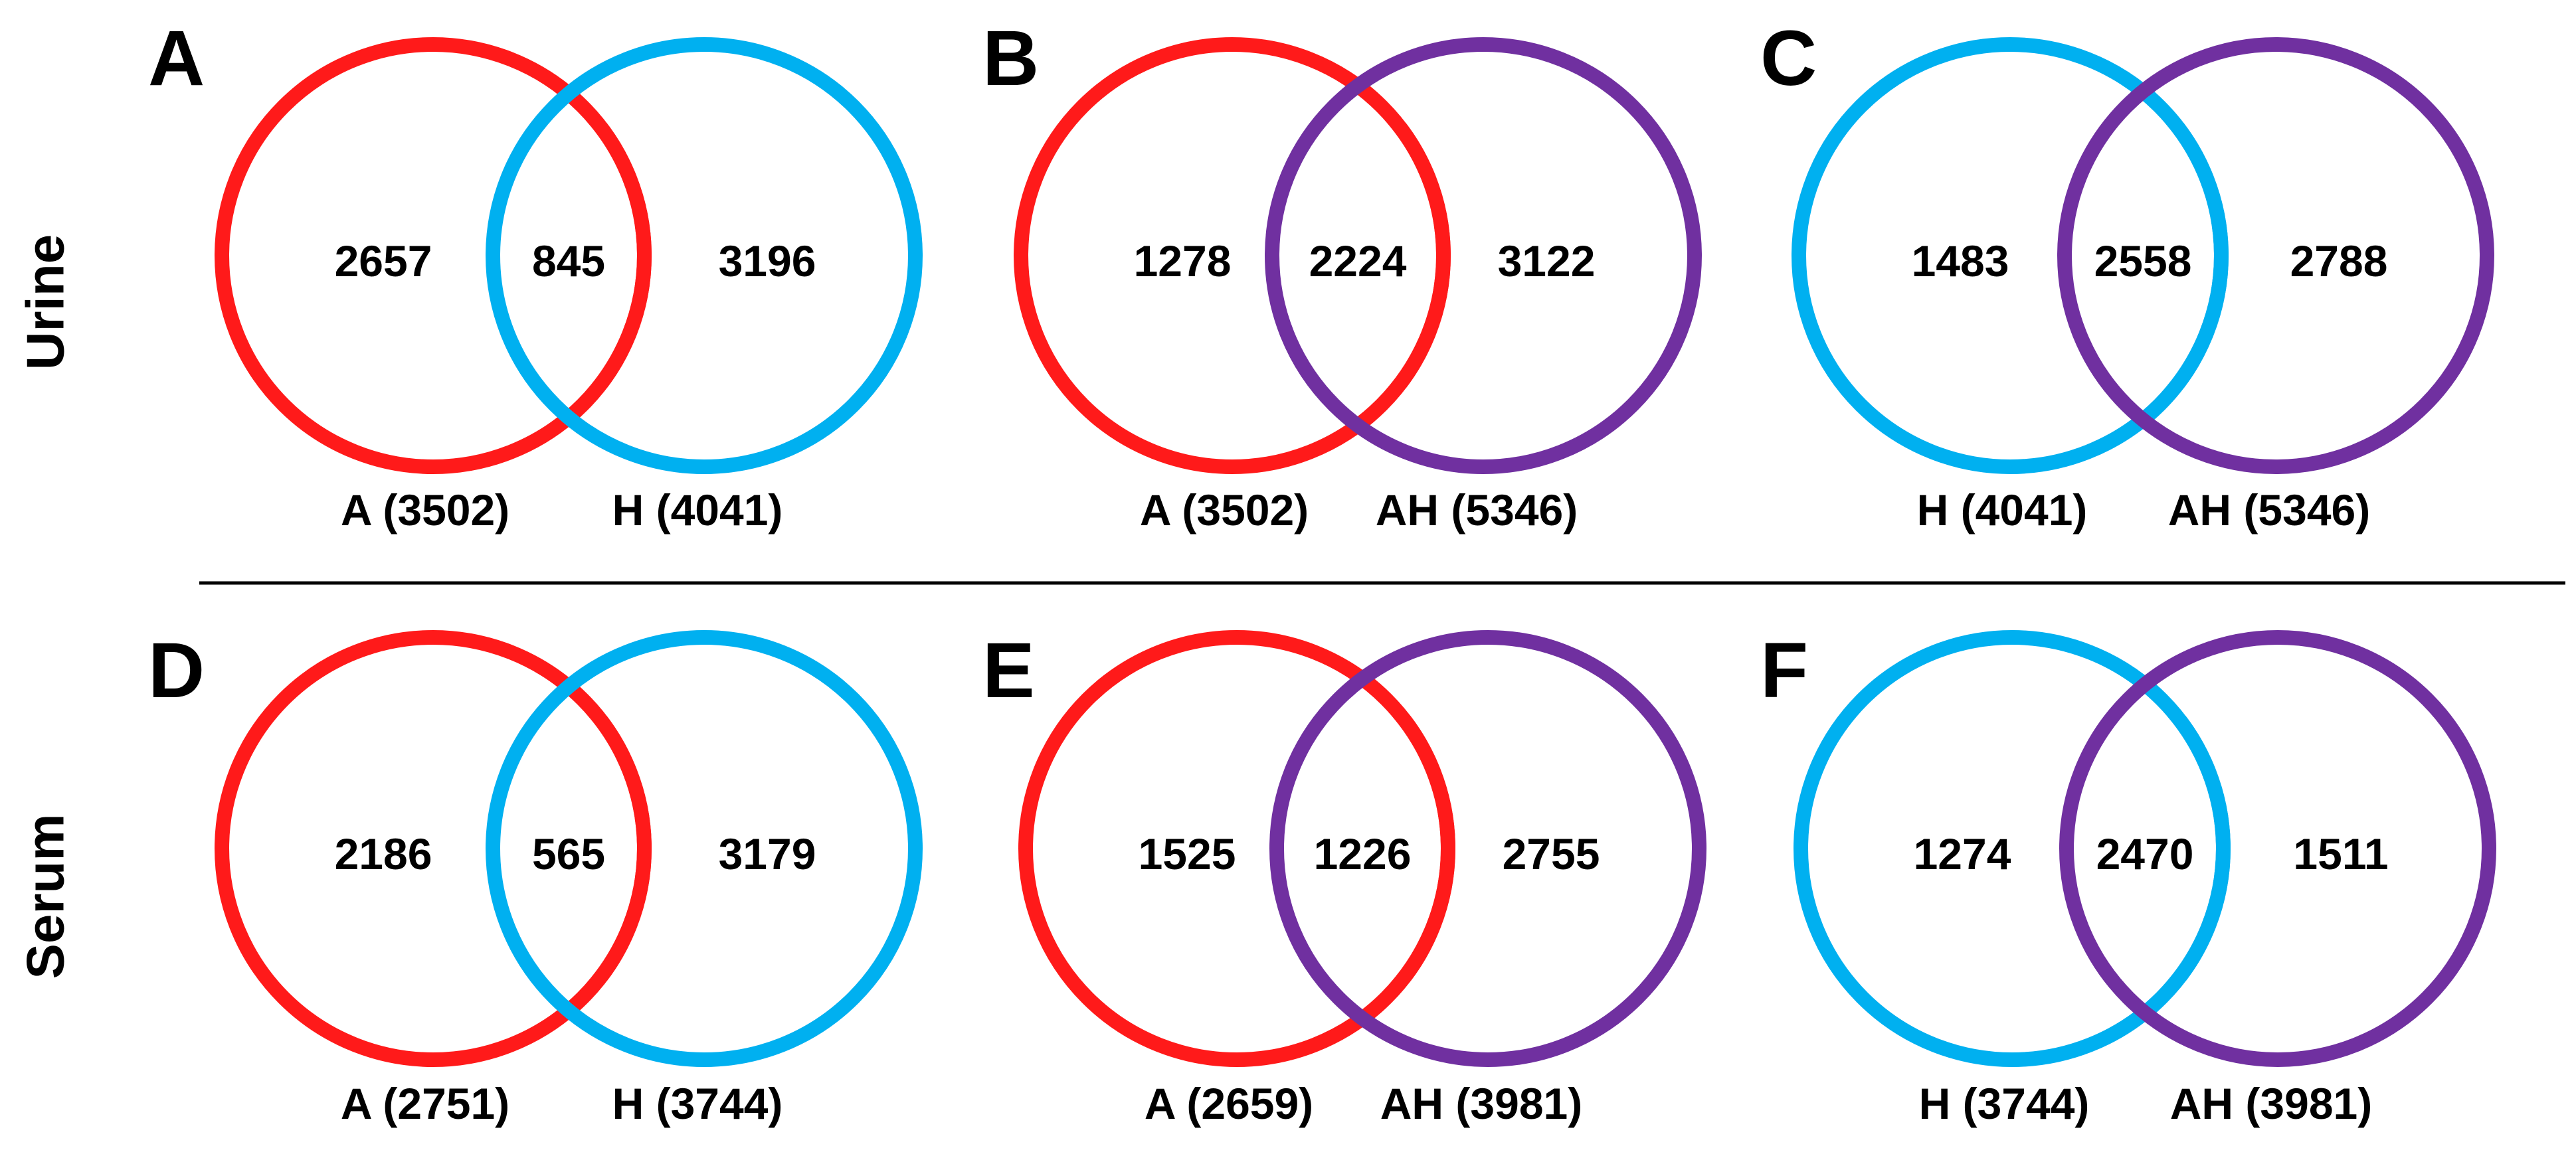  I want to click on count-overlap: 2224, so click(1358, 261).